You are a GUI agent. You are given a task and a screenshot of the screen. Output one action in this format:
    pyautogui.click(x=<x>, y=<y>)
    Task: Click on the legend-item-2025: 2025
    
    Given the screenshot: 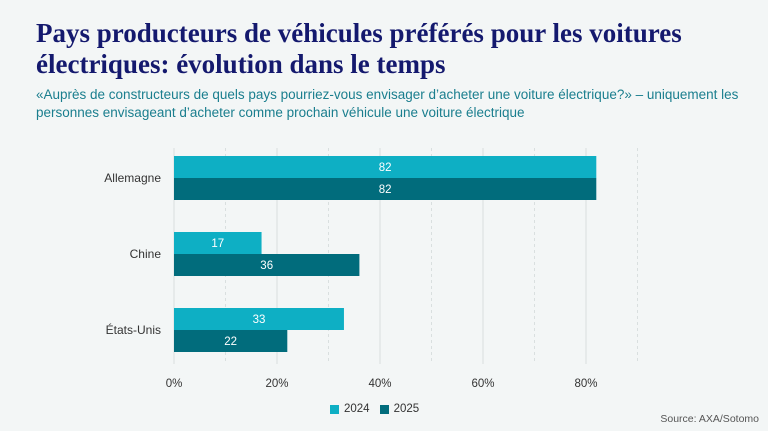 What is the action you would take?
    pyautogui.click(x=399, y=409)
    